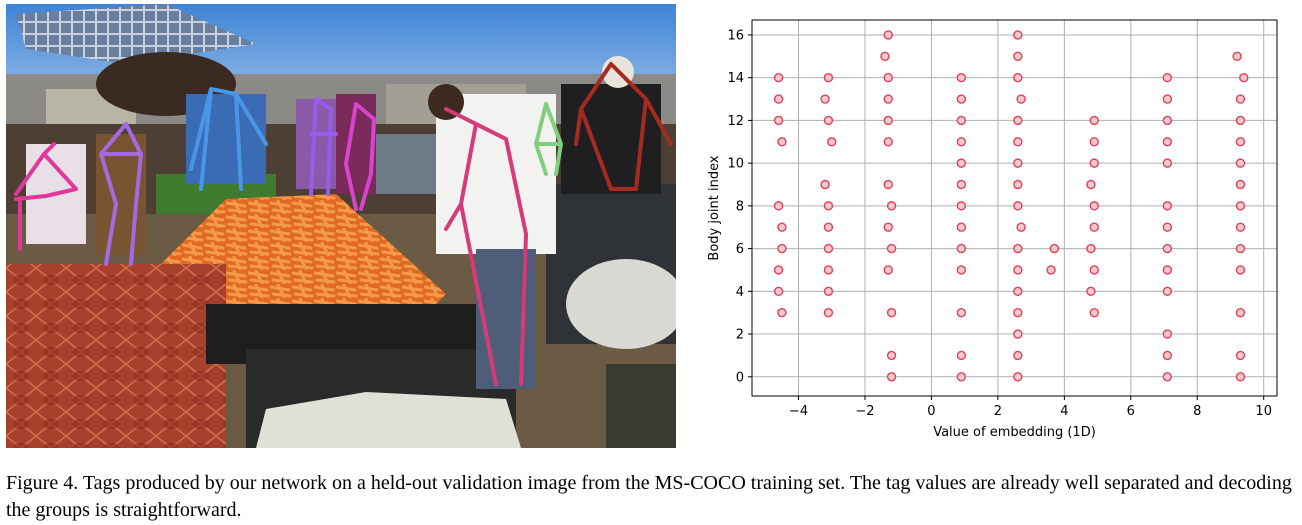  I want to click on x-tick-label: 0, so click(931, 411).